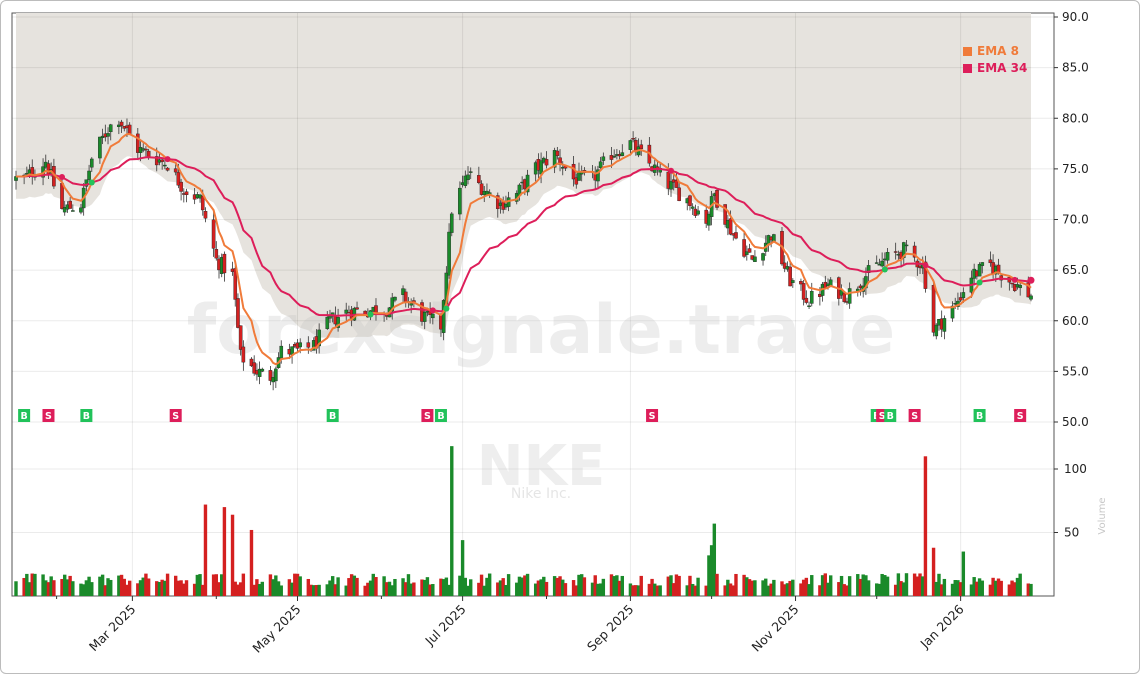 The width and height of the screenshot is (1140, 677). Describe the element at coordinates (652, 416) in the screenshot. I see `signal-label: S` at that location.